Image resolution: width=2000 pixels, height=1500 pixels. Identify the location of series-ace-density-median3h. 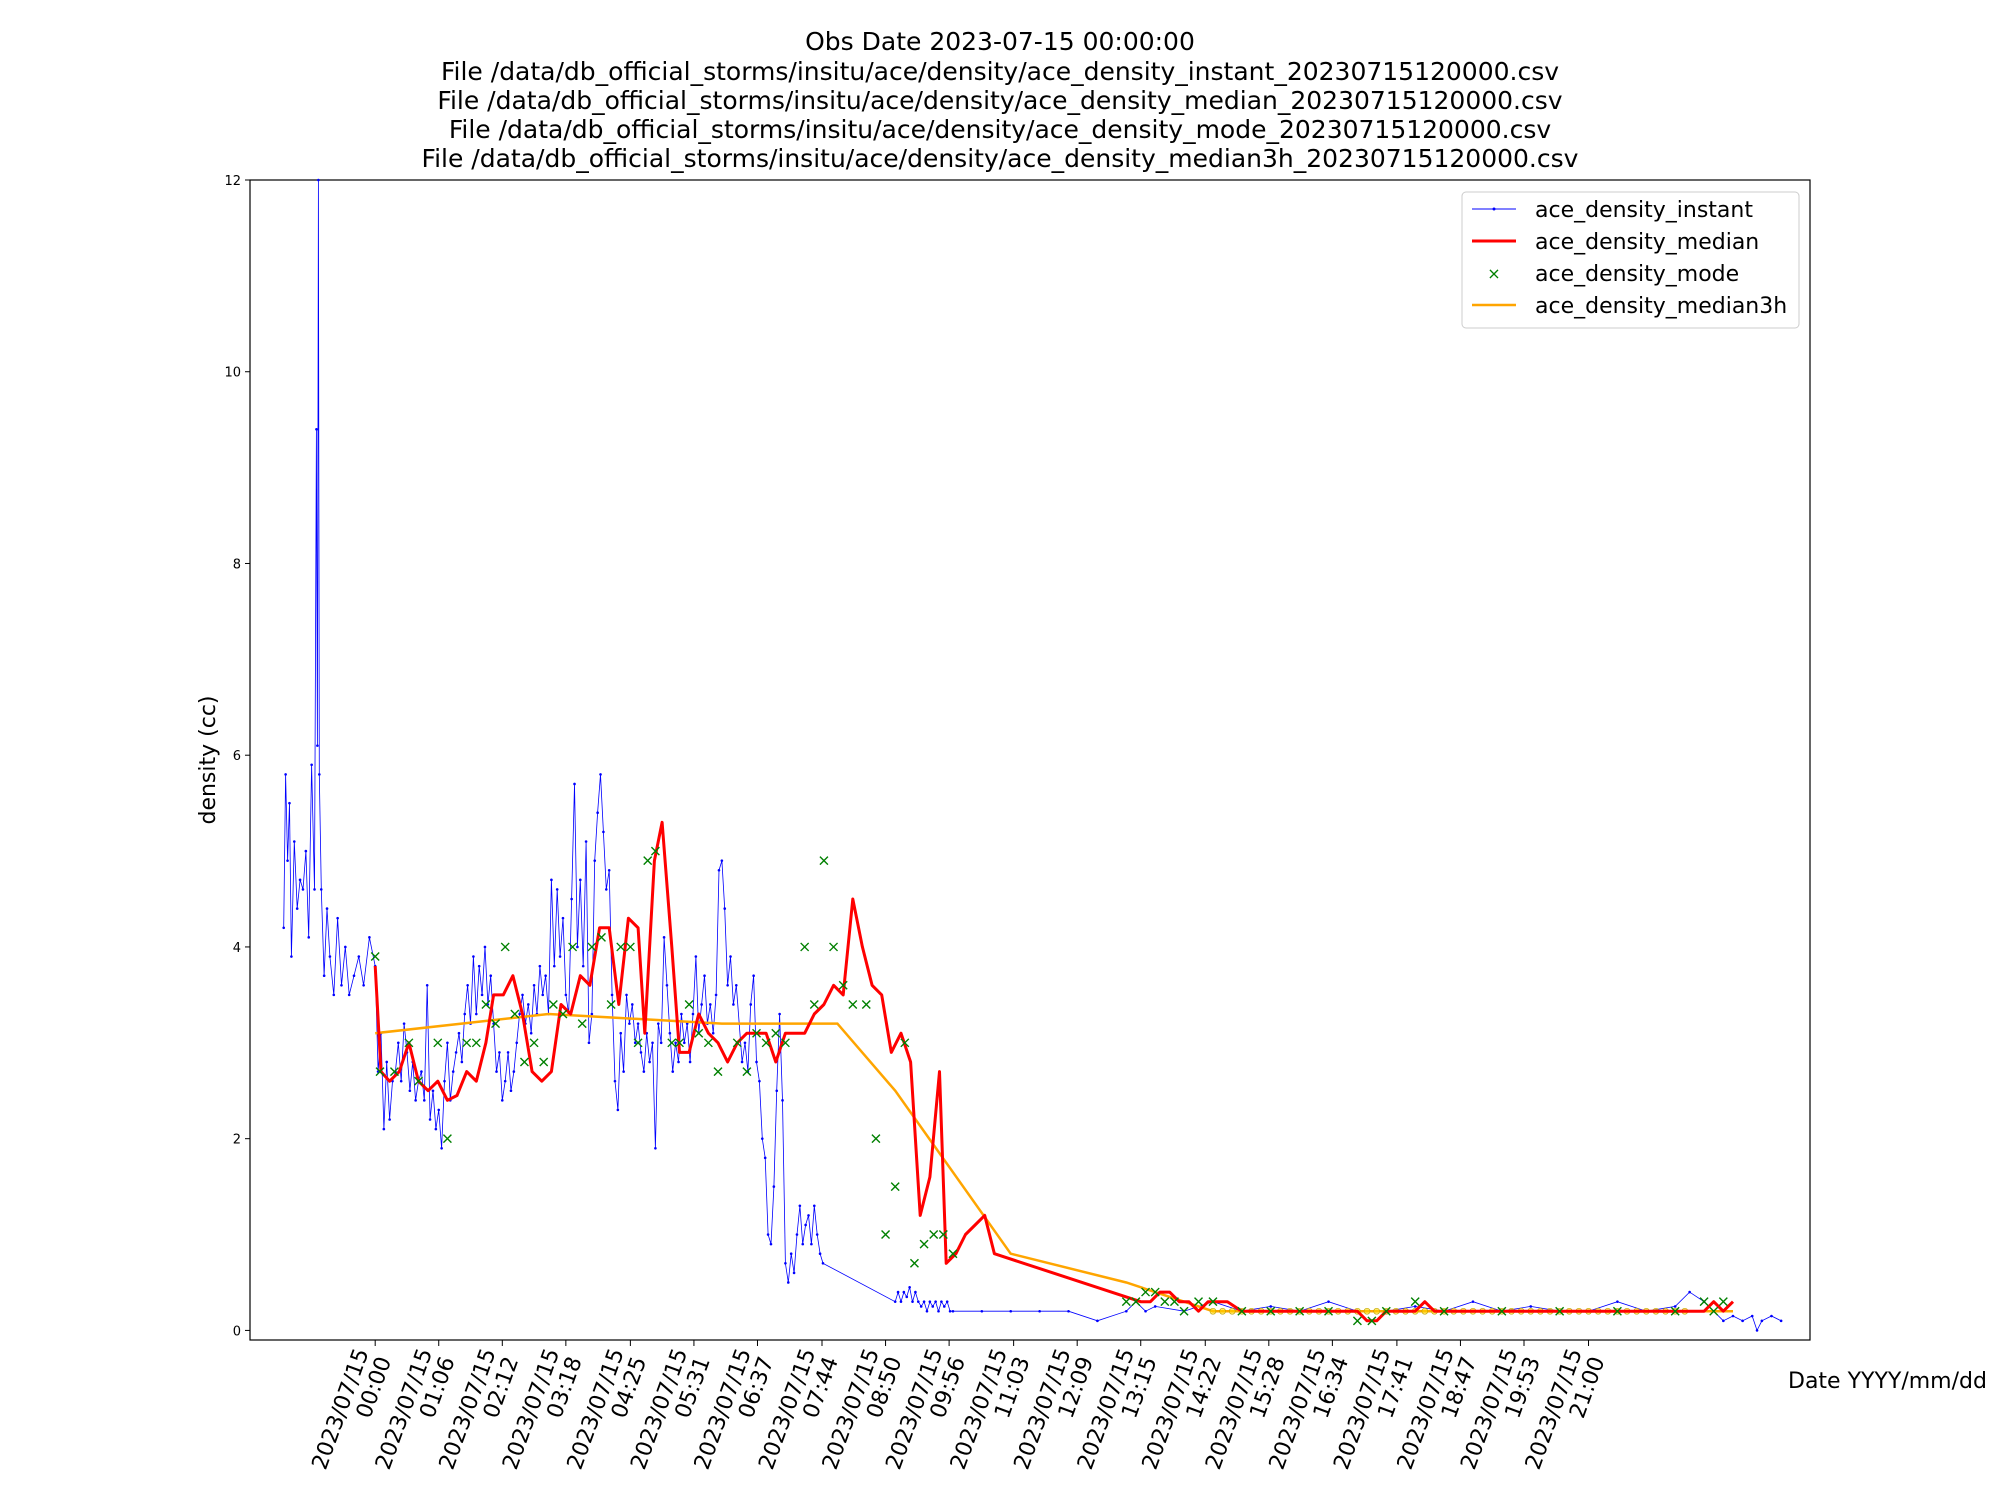
(1054, 1163).